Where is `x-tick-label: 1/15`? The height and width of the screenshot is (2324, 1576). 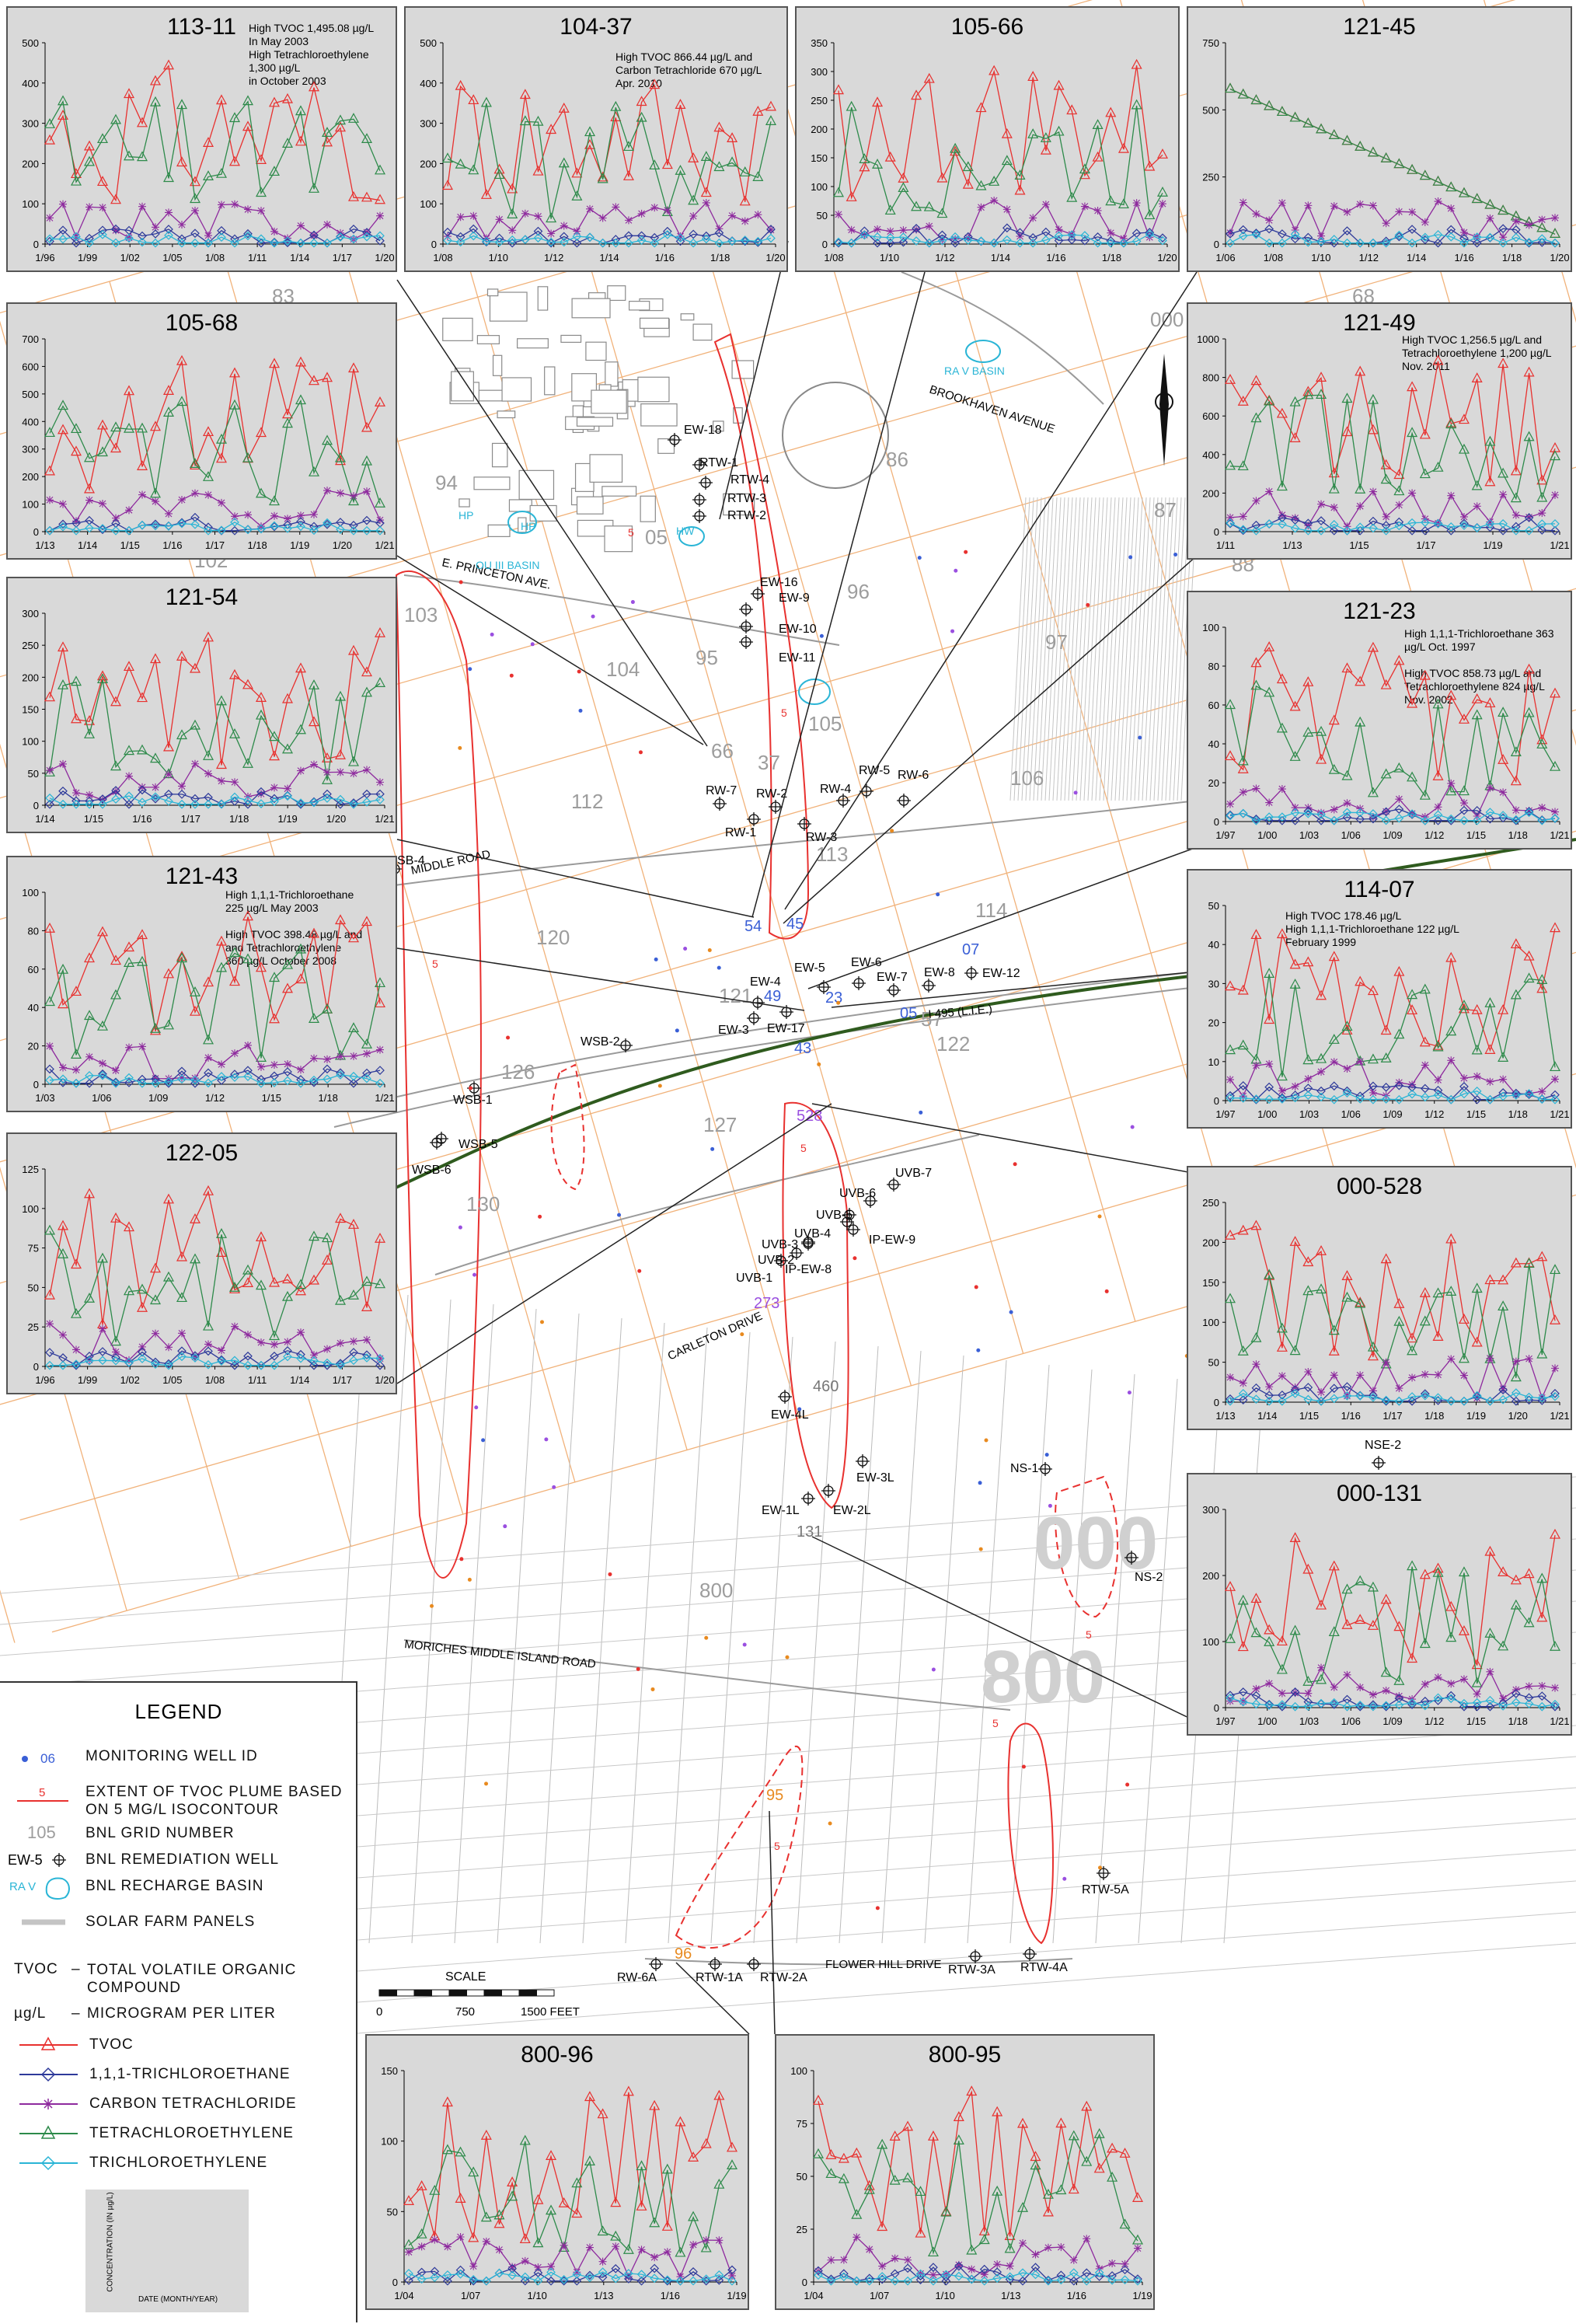
x-tick-label: 1/15 is located at coordinates (93, 819).